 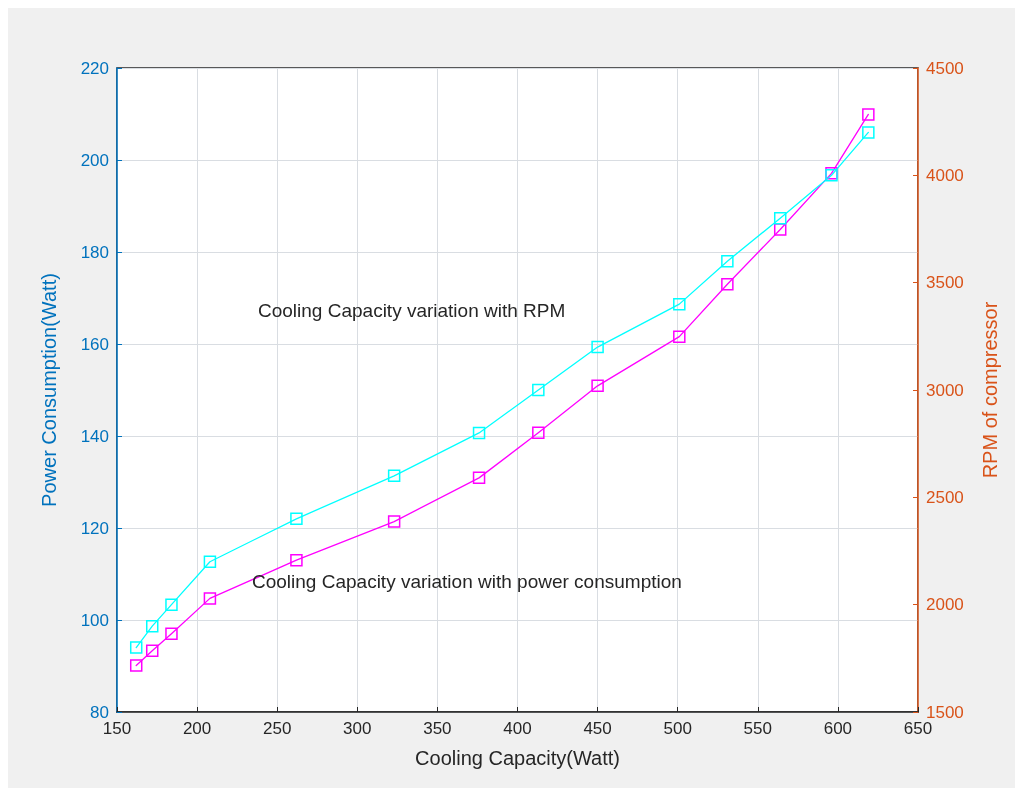 What do you see at coordinates (99, 712) in the screenshot?
I see `y-tick-label: 80` at bounding box center [99, 712].